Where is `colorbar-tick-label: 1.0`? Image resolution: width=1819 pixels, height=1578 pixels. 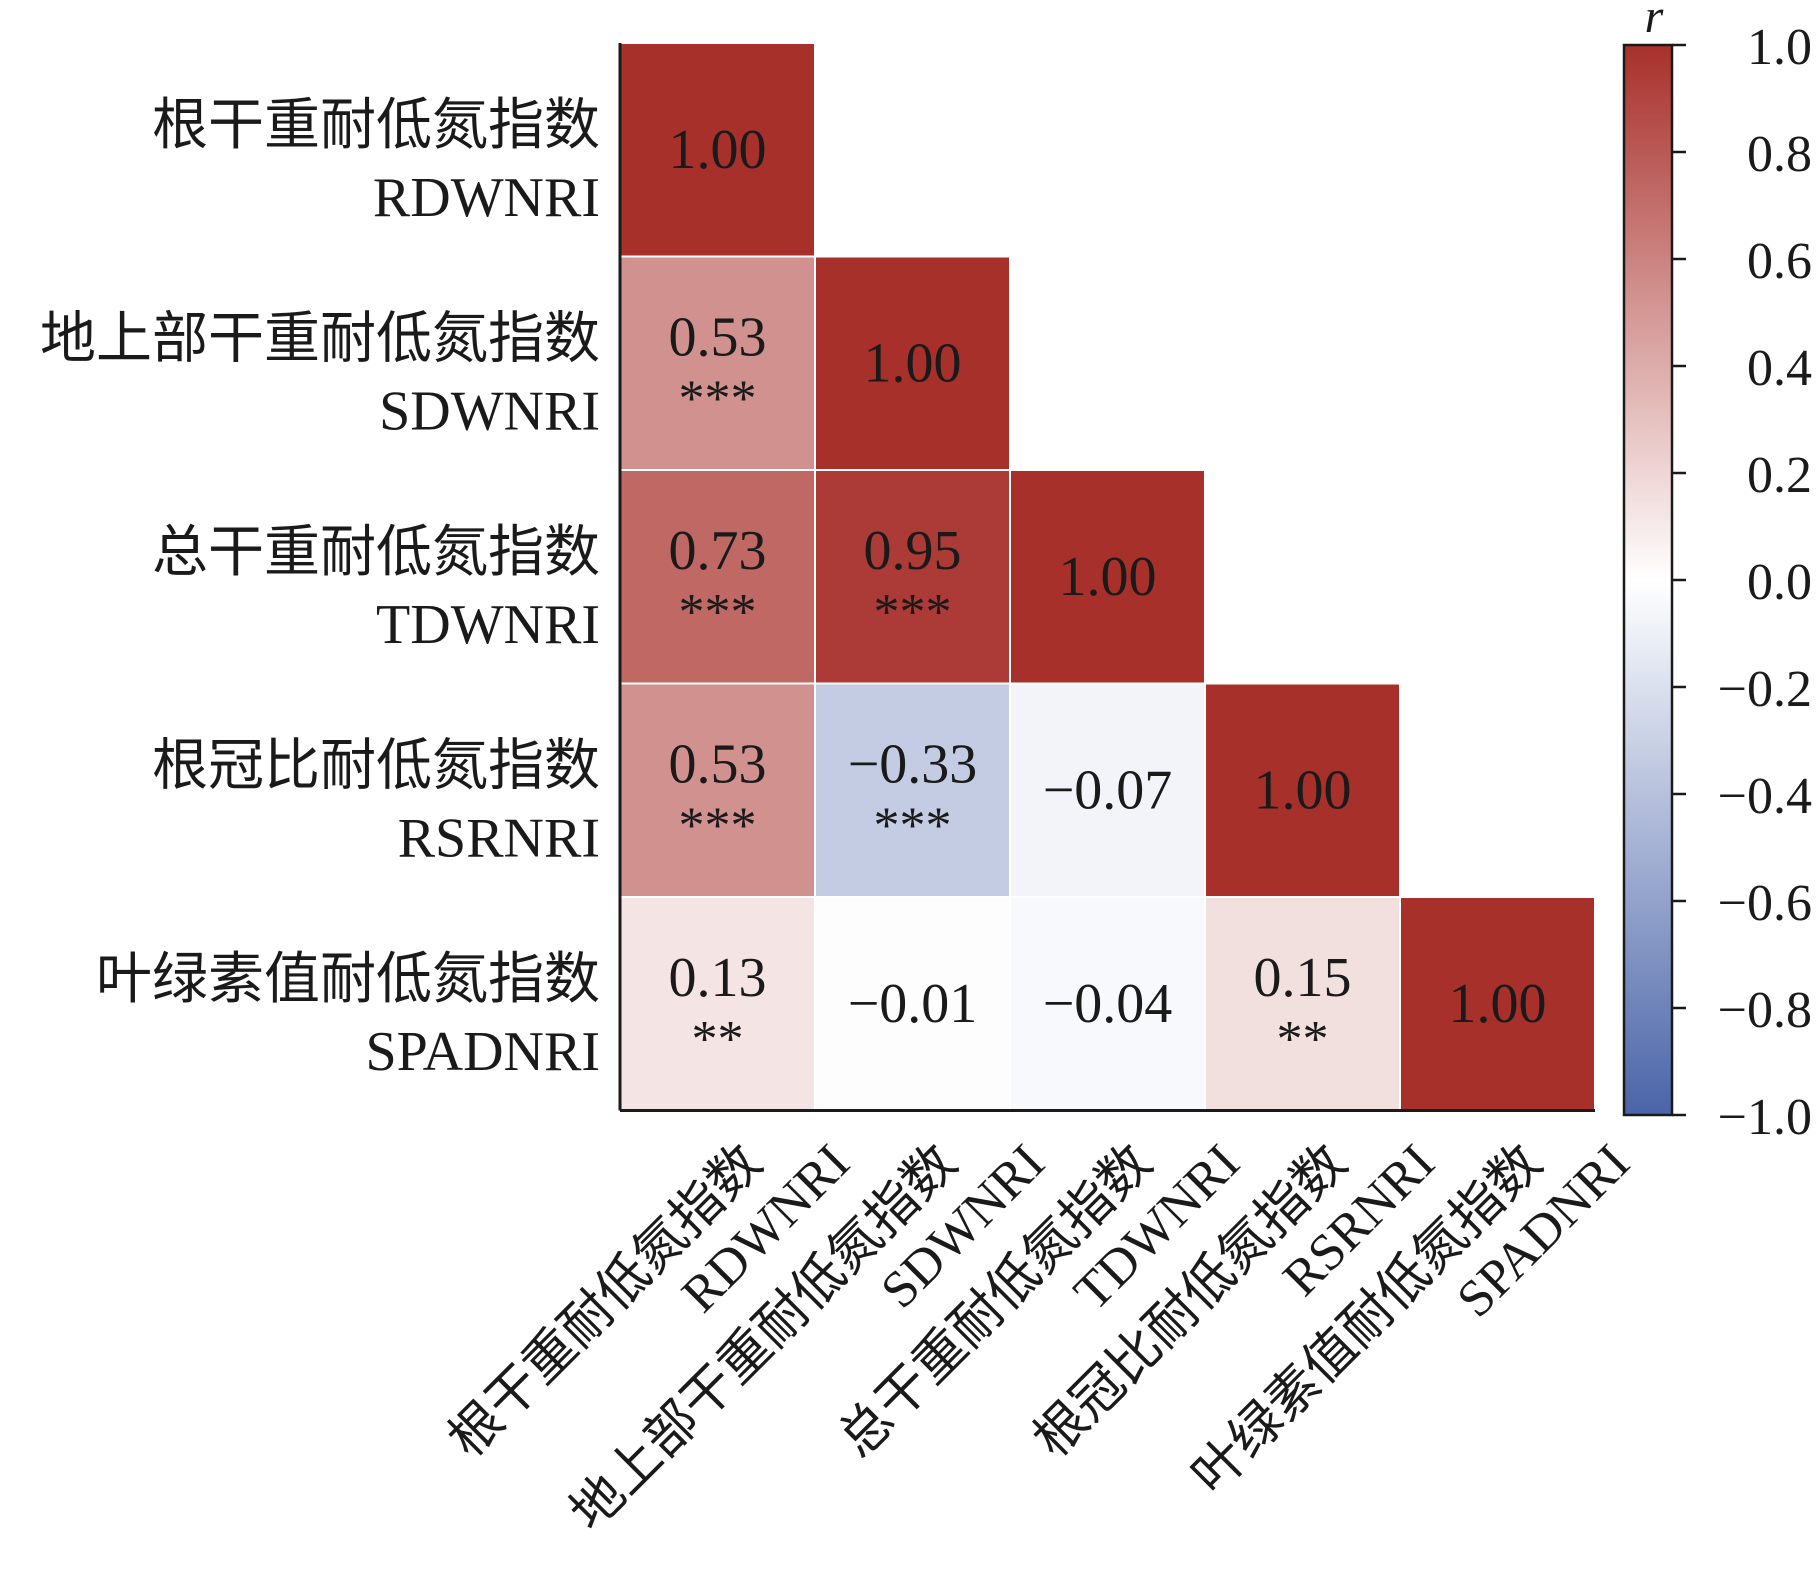 colorbar-tick-label: 1.0 is located at coordinates (1779, 47).